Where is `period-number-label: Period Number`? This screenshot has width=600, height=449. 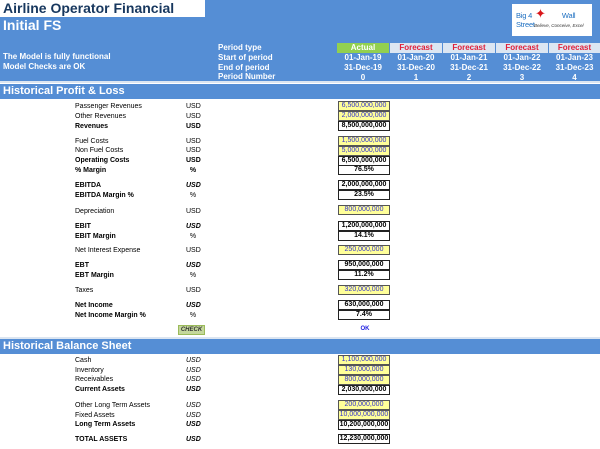
period-number-label: Period Number is located at coordinates (247, 76).